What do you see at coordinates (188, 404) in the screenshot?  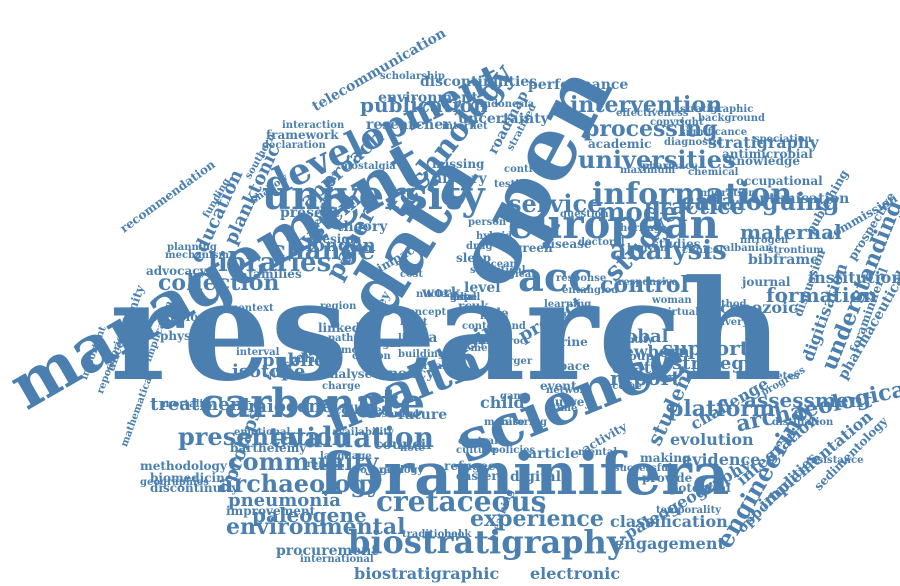 I see `word: mortality` at bounding box center [188, 404].